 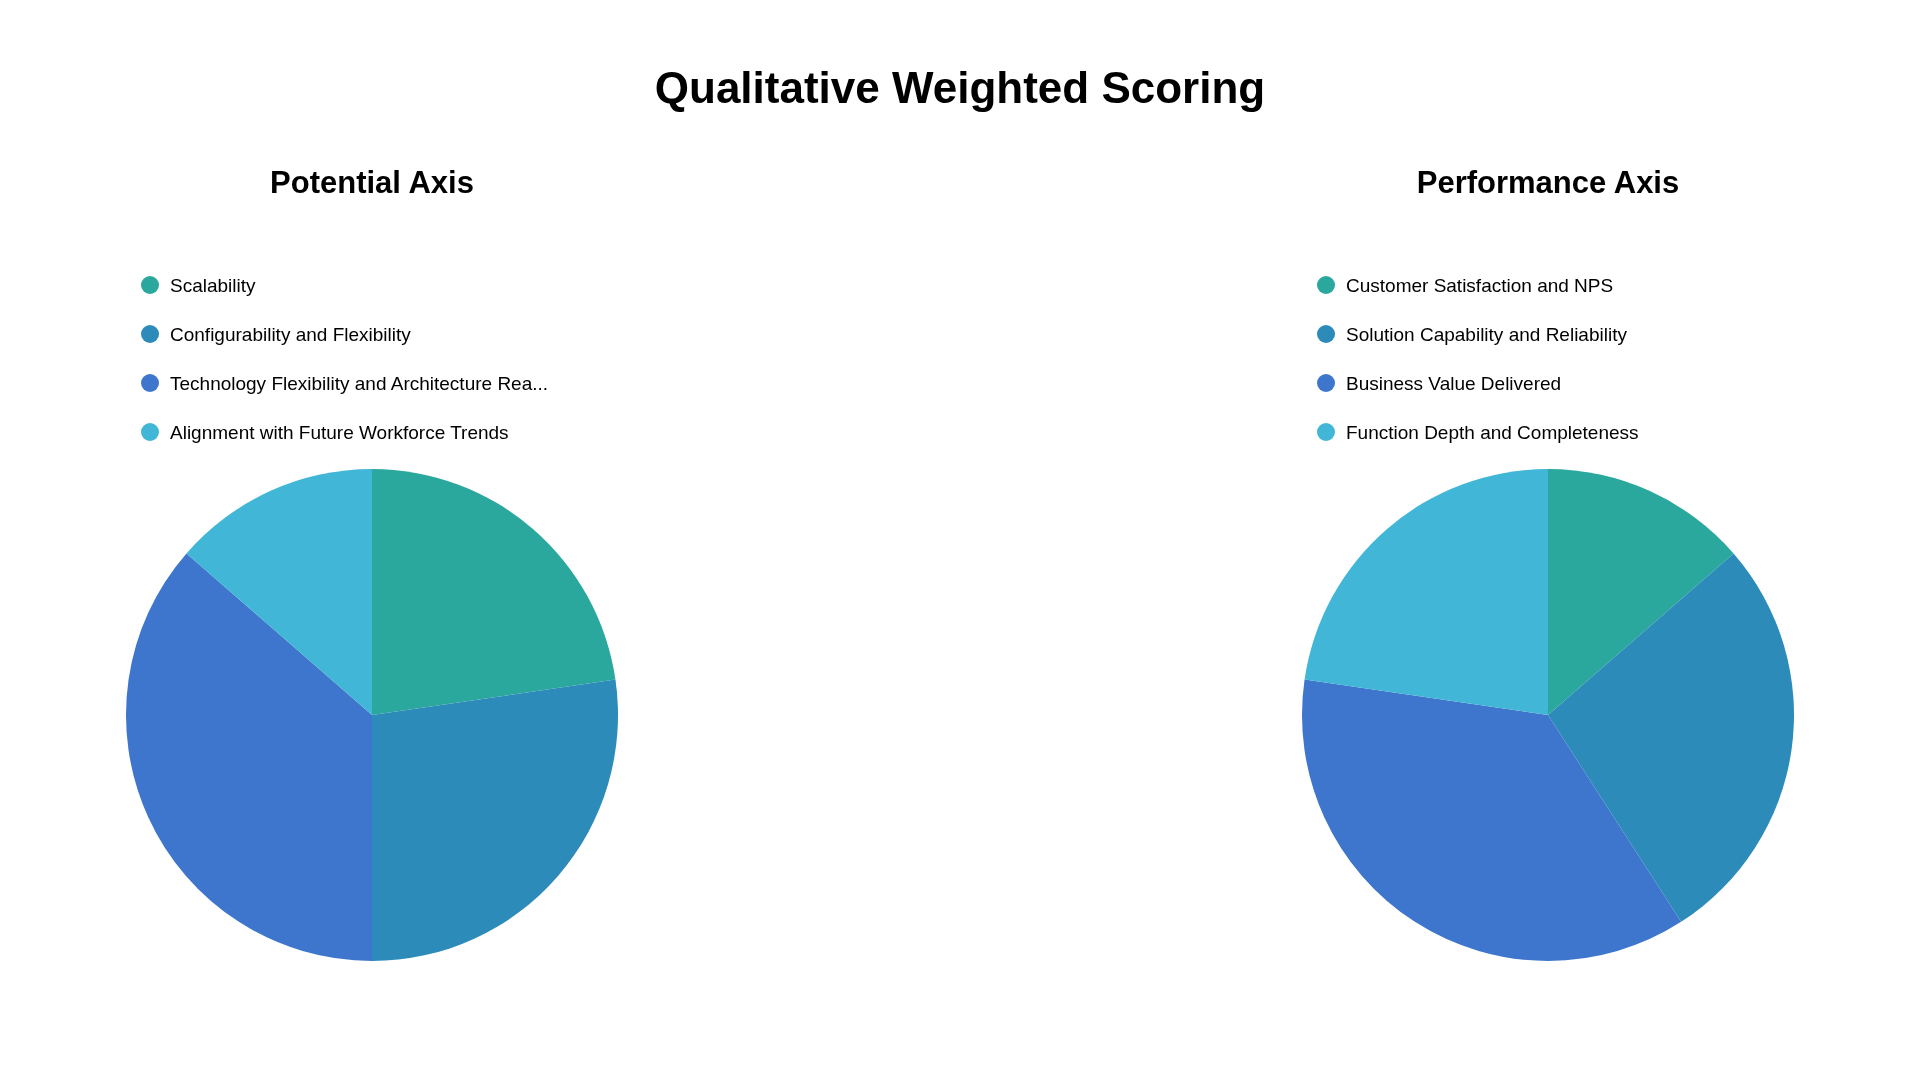 What do you see at coordinates (1548, 182) in the screenshot?
I see `chart-title: Performance Axis` at bounding box center [1548, 182].